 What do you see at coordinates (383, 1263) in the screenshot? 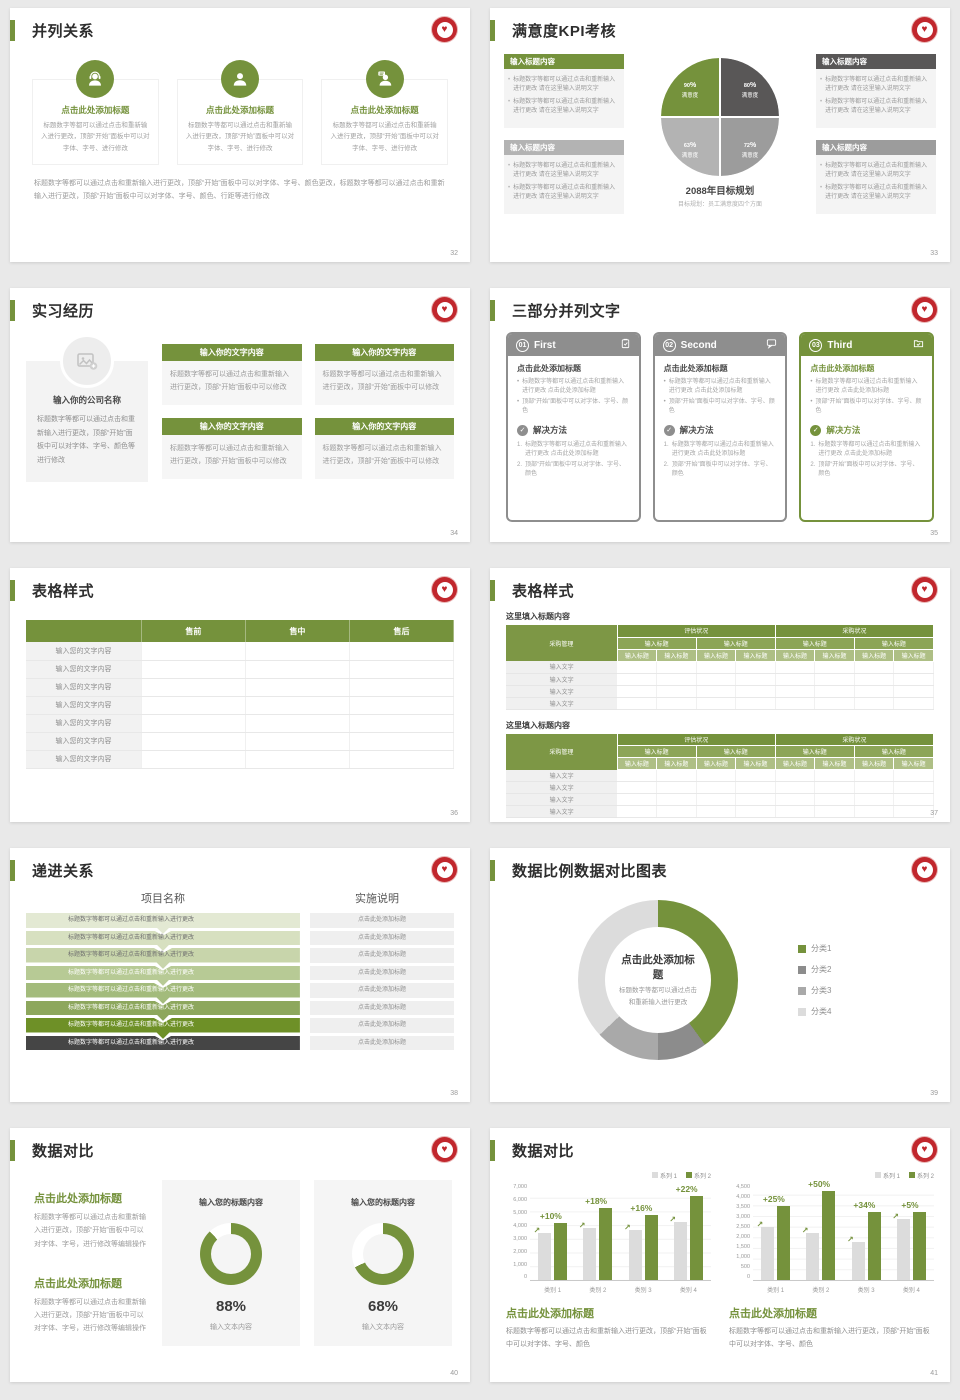
I see `percent-card: 输入您的标题内容 68% 输入文本内容` at bounding box center [383, 1263].